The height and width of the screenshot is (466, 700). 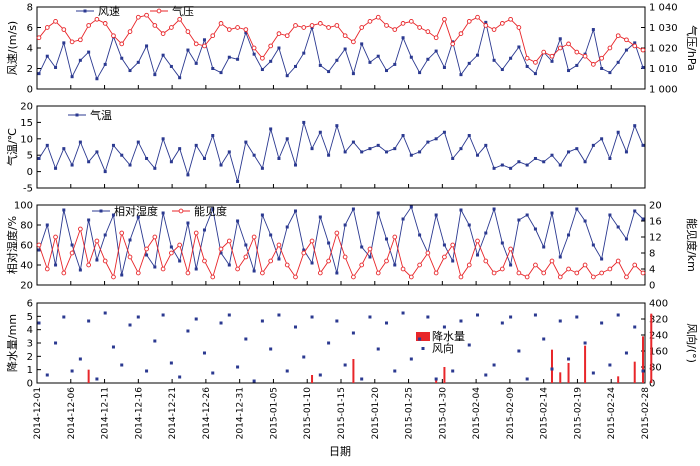 I want to click on date-tick-label: 2015-02-04, so click(x=477, y=413).